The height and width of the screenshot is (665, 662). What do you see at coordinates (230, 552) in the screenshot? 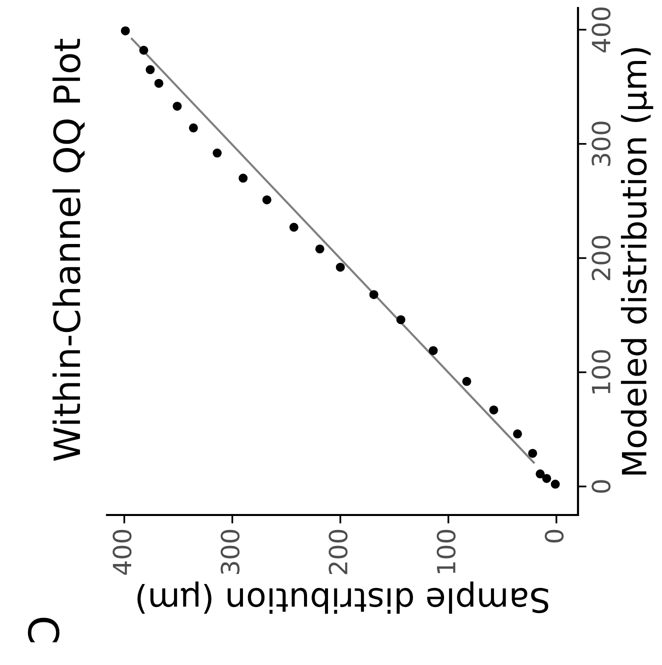
I see `x-tick-label: 300` at bounding box center [230, 552].